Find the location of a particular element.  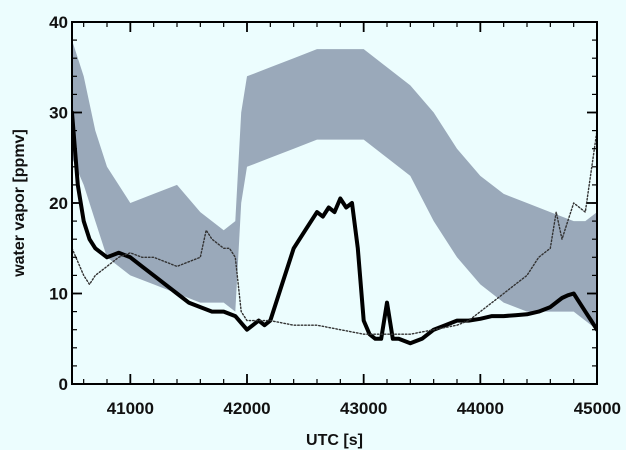

y-tick-label: 0 is located at coordinates (63, 384).